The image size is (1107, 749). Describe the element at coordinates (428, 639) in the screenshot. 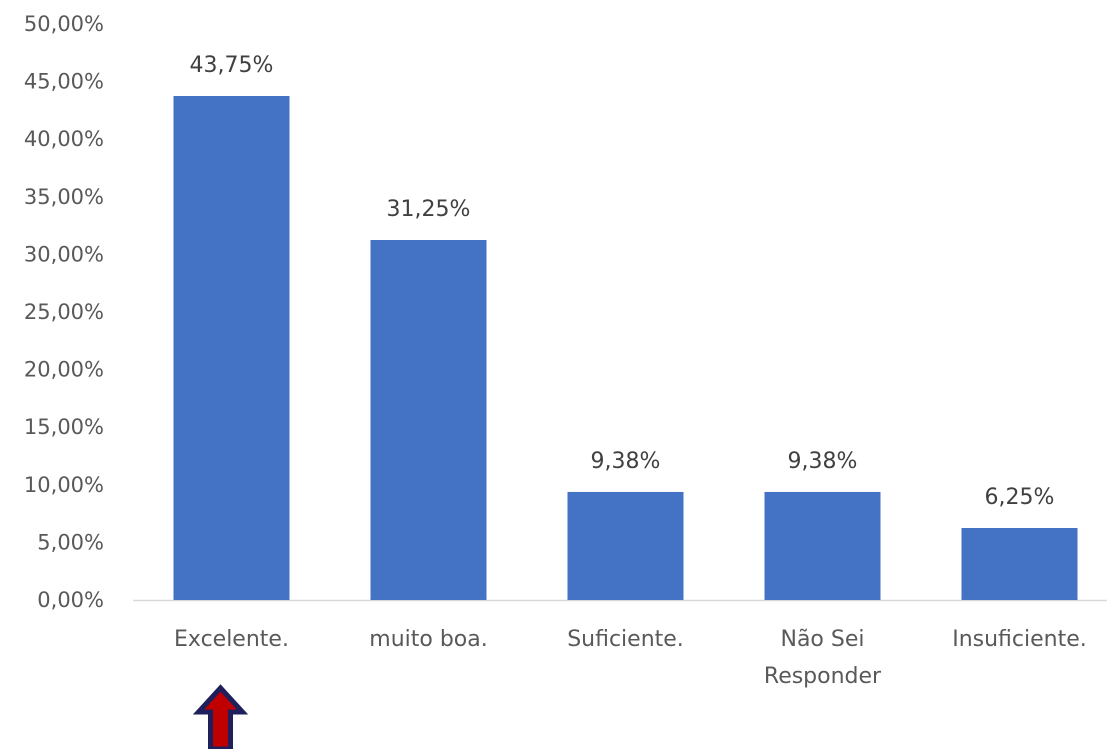

I see `category-label: muito boa.` at that location.